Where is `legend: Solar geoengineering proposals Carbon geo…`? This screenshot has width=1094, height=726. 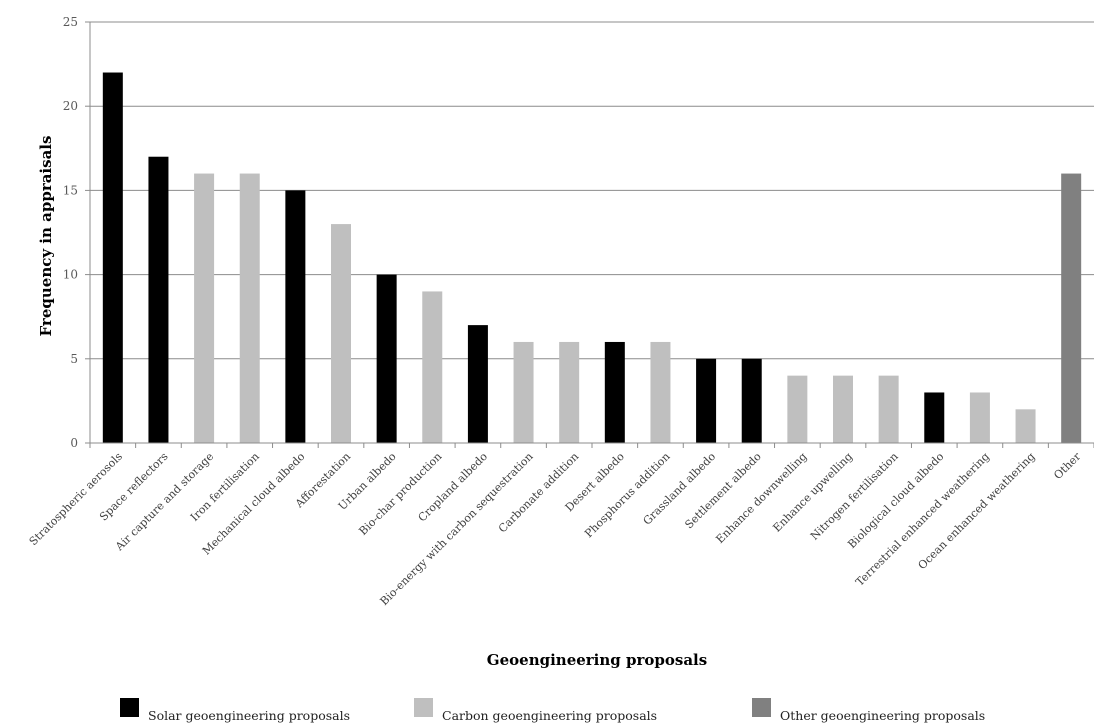 legend: Solar geoengineering proposals Carbon geo… is located at coordinates (552, 710).